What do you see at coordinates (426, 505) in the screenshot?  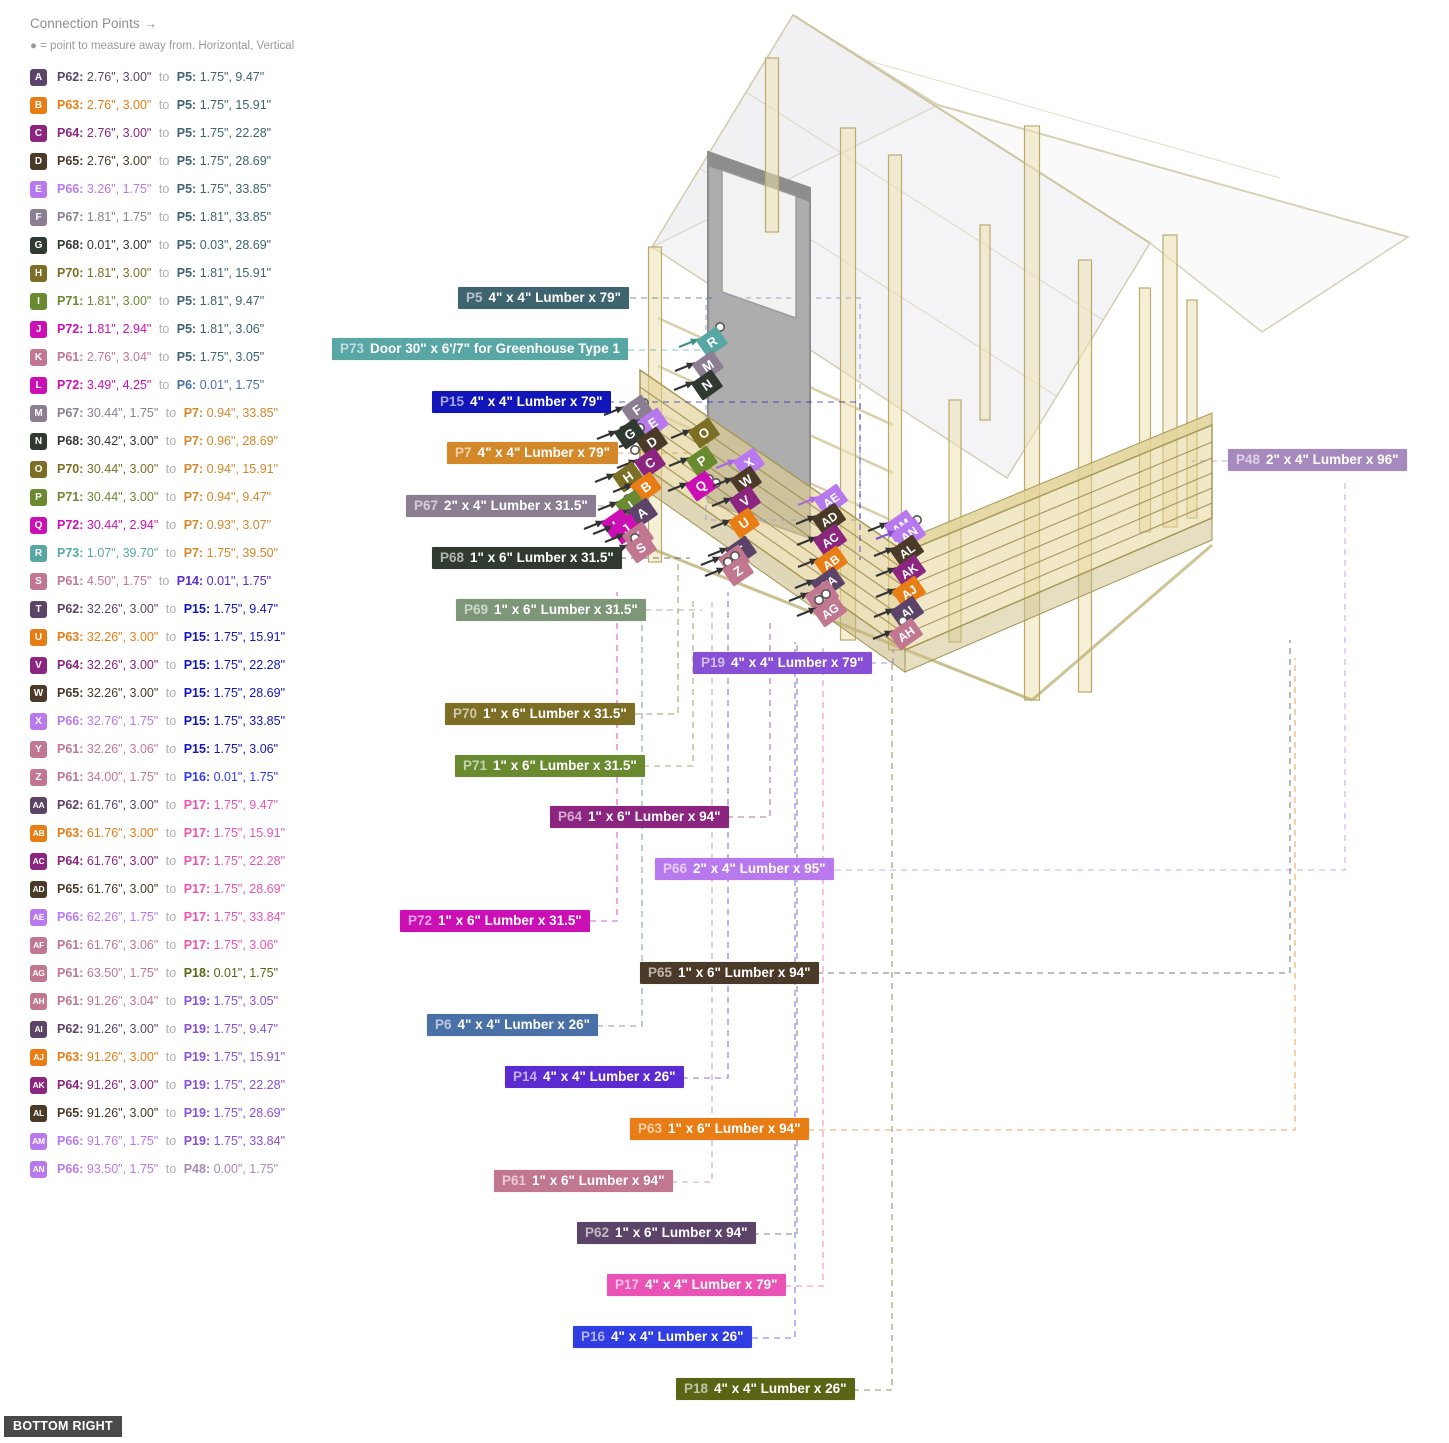 I see `part-id: P67` at bounding box center [426, 505].